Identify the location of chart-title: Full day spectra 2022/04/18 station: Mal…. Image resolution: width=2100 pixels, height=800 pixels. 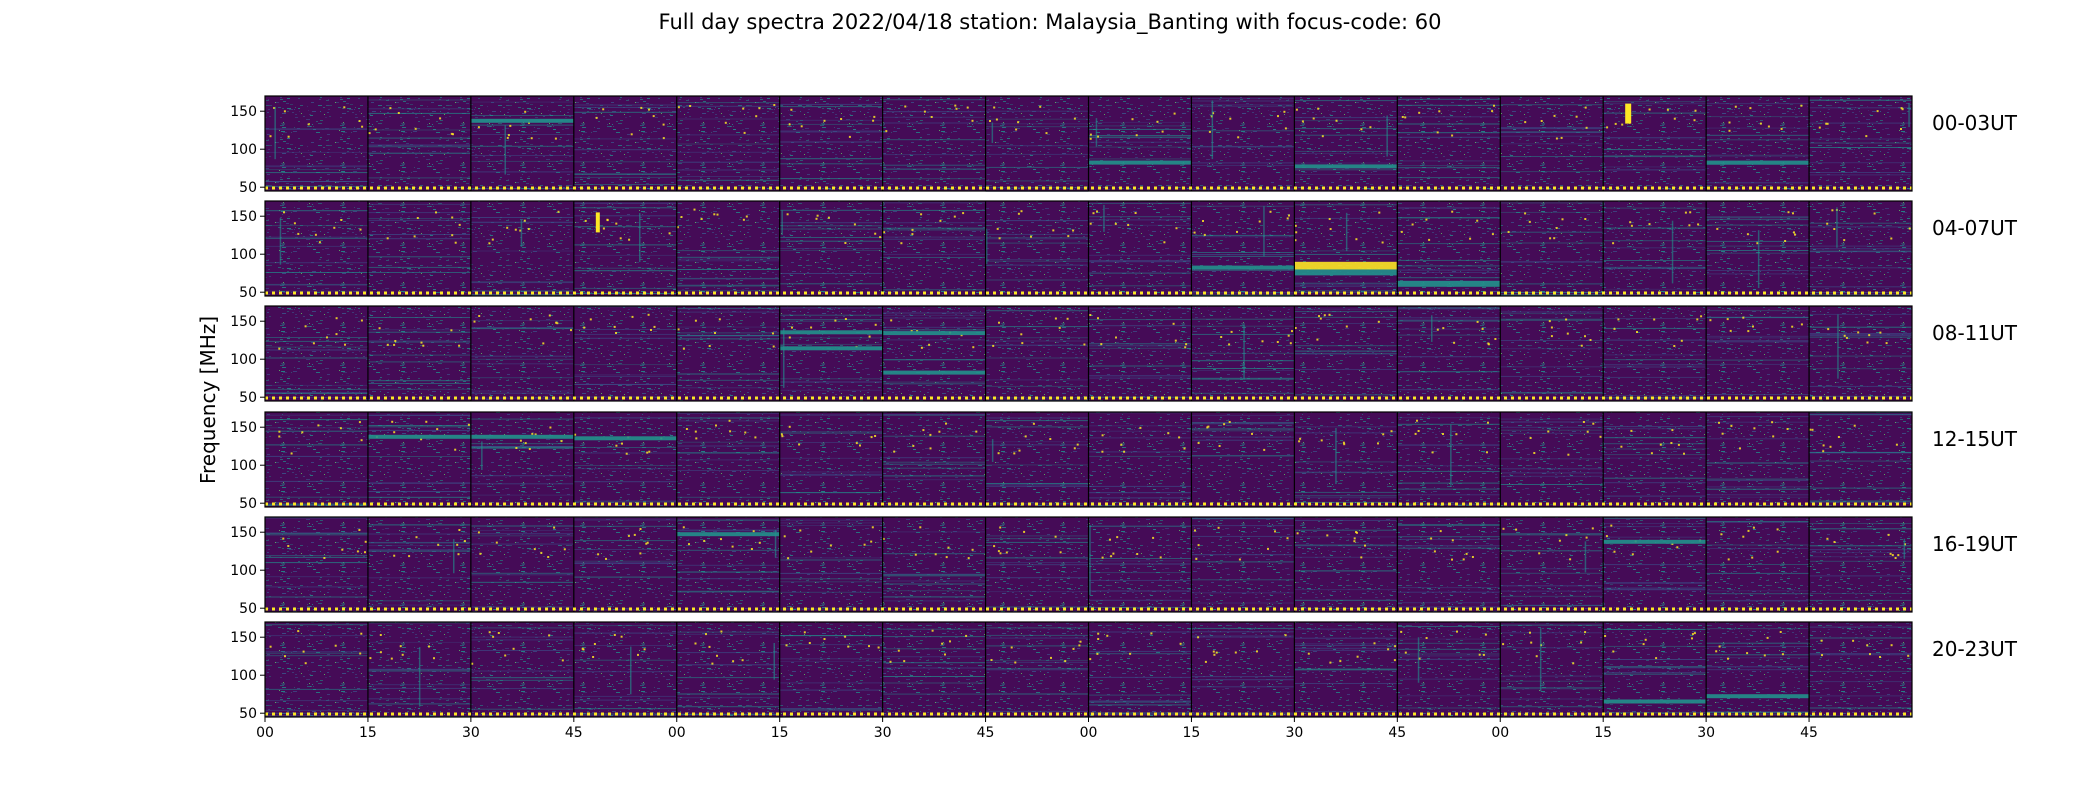
(1050, 22).